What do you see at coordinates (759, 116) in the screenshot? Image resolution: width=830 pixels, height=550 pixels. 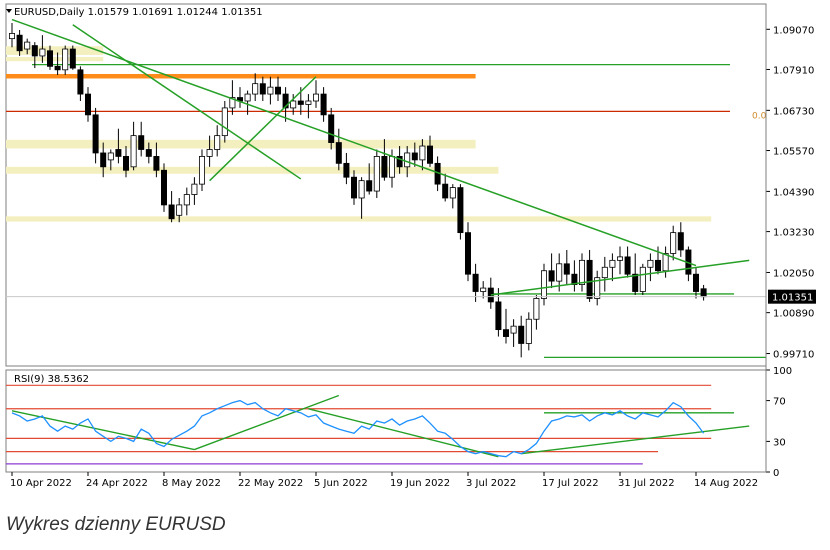 I see `fib-label: 0.0` at bounding box center [759, 116].